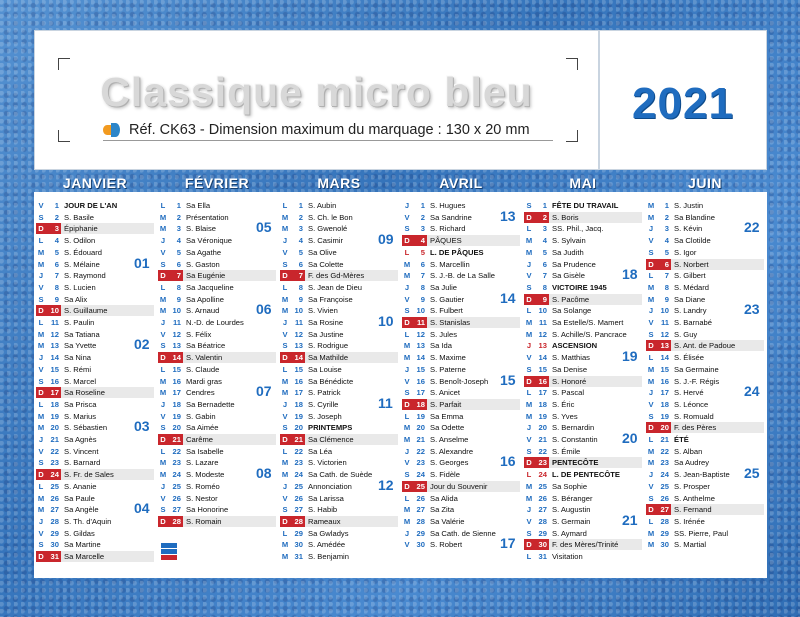 Image resolution: width=800 pixels, height=617 pixels. Describe the element at coordinates (705, 462) in the screenshot. I see `day-row: M 23 Sa Audrey` at that location.